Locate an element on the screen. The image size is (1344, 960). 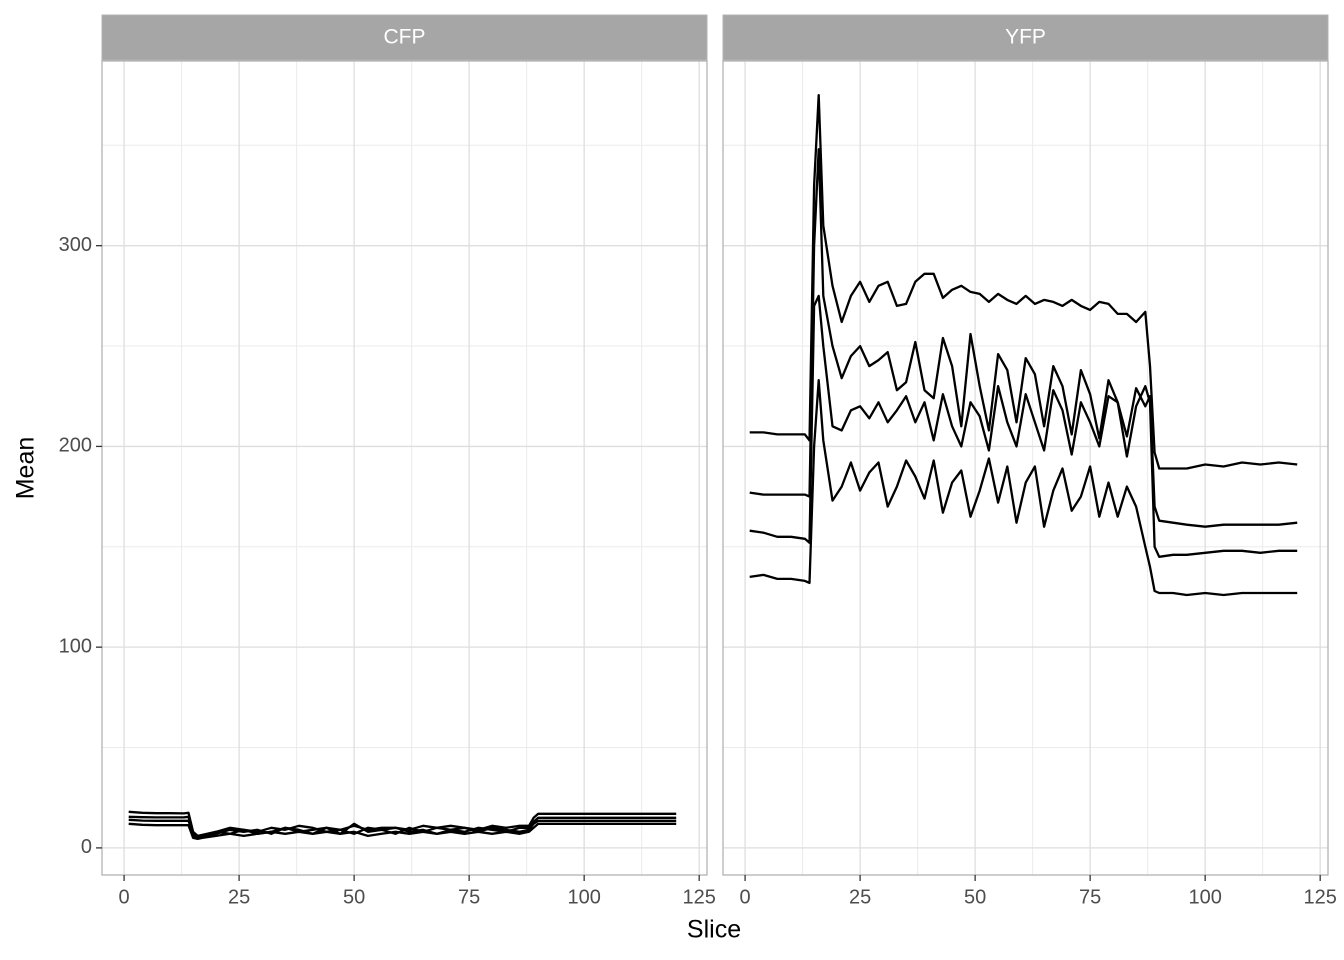
strip-label: CFP is located at coordinates (405, 37).